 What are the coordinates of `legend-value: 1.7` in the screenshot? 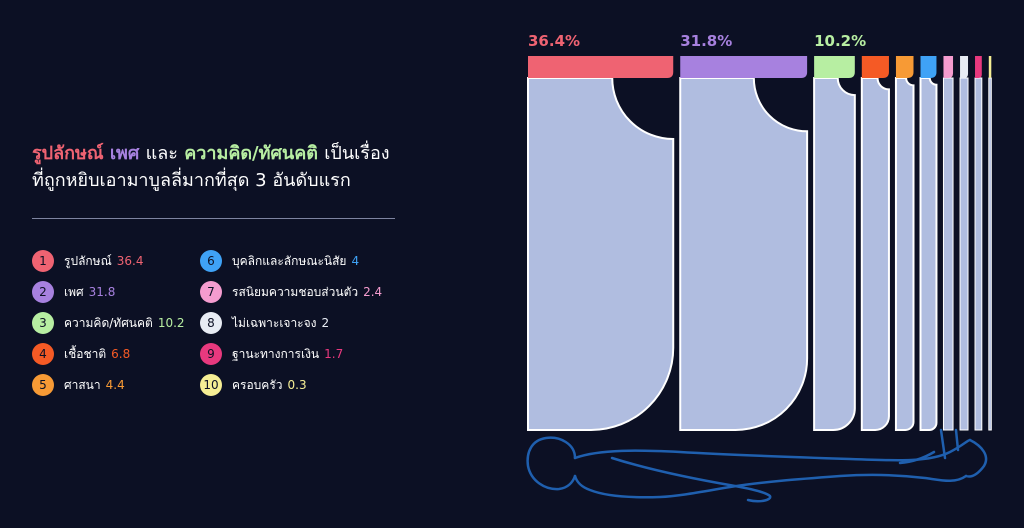 It's located at (334, 354).